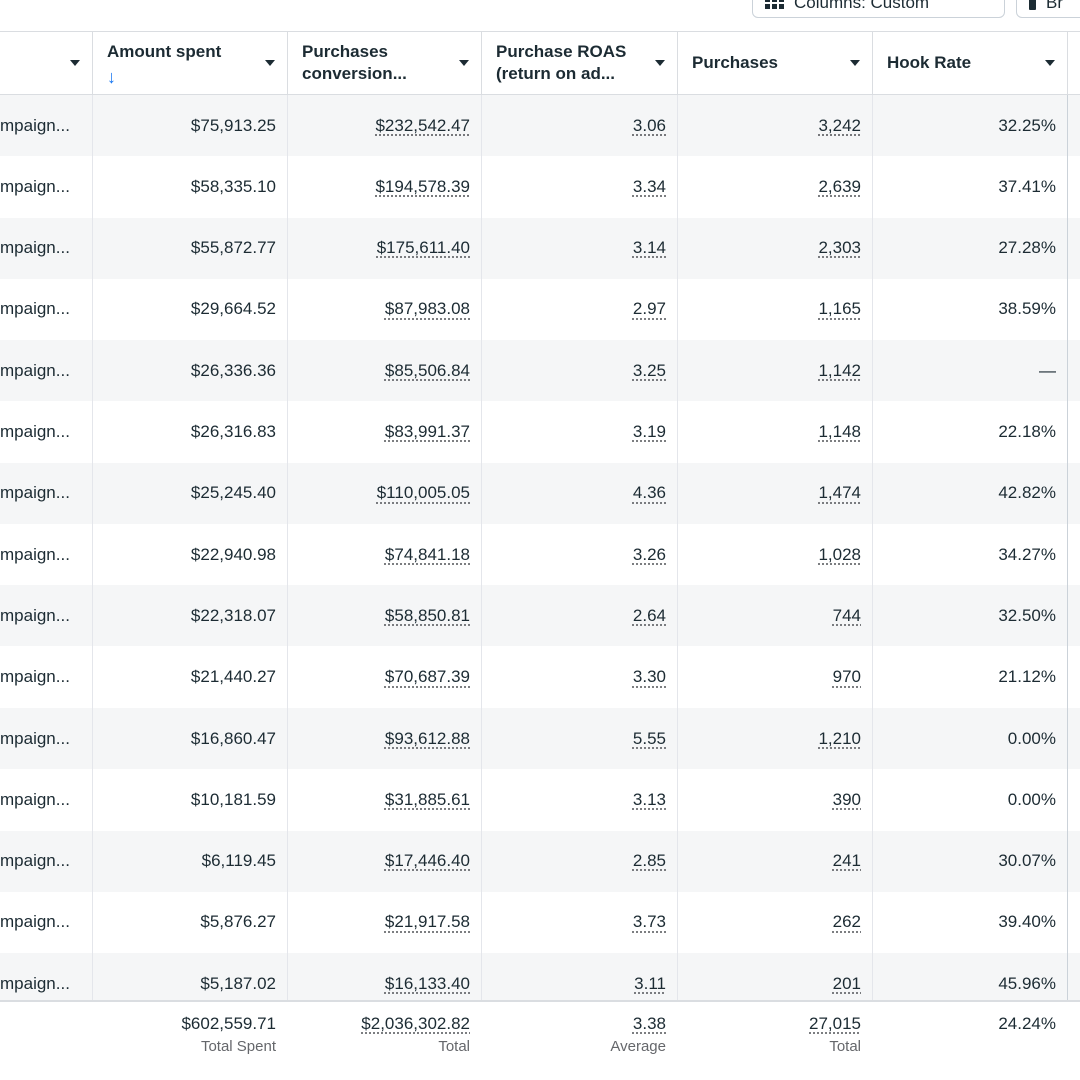 The height and width of the screenshot is (1080, 1080). What do you see at coordinates (775, 677) in the screenshot?
I see `purchases-cell: 970` at bounding box center [775, 677].